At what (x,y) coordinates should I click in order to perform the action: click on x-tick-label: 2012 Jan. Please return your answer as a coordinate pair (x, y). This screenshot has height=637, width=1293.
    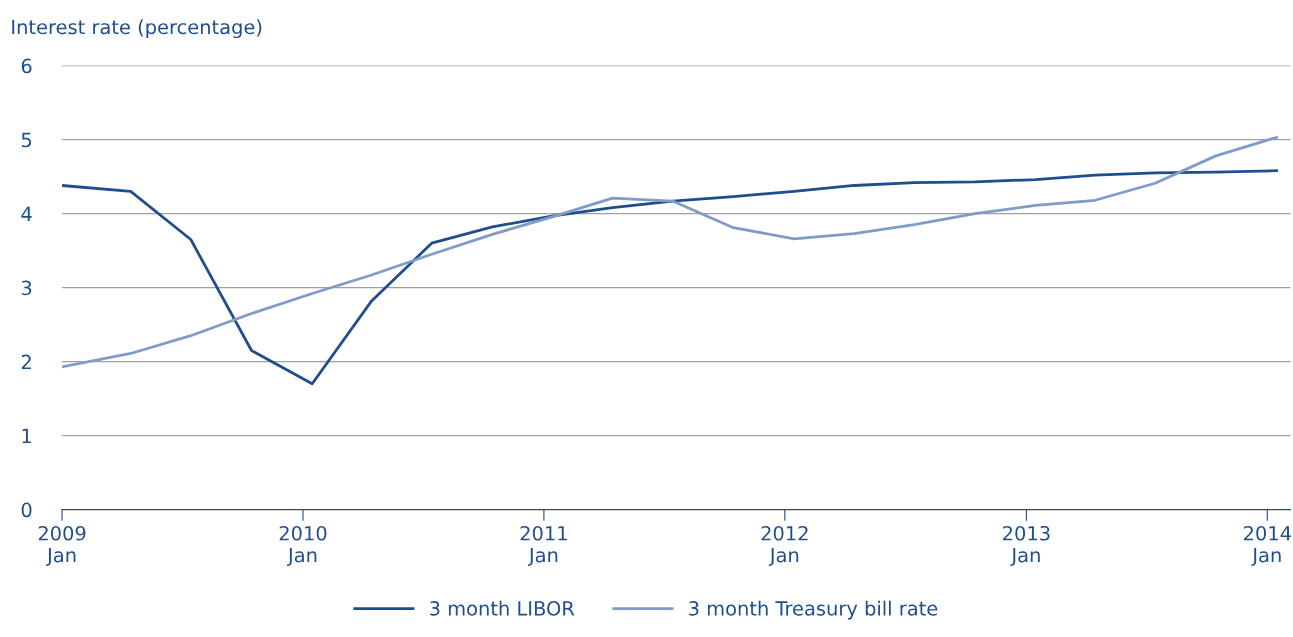
    Looking at the image, I should click on (784, 546).